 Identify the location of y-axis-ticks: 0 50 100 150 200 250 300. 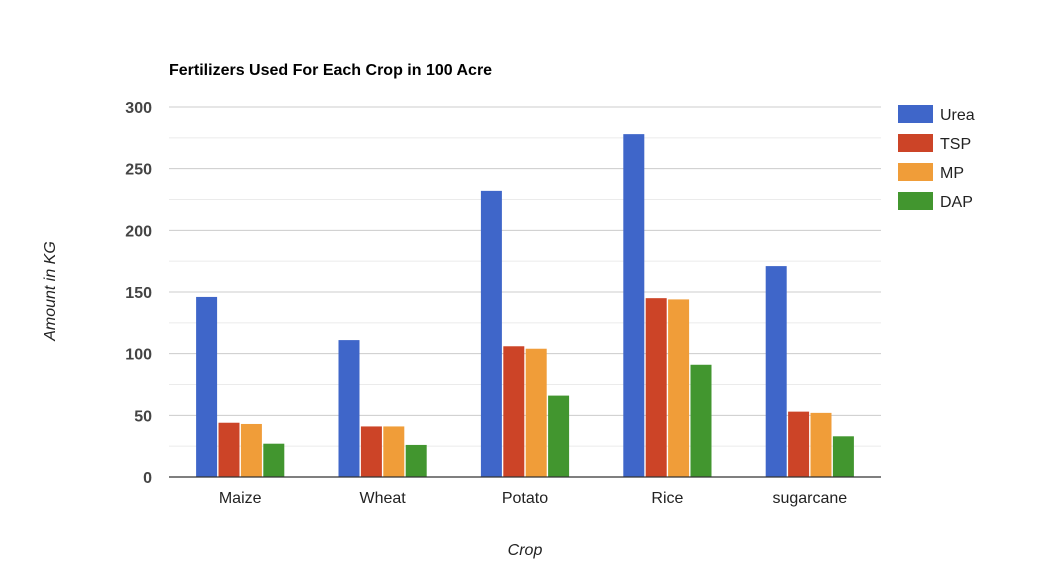
(138, 293).